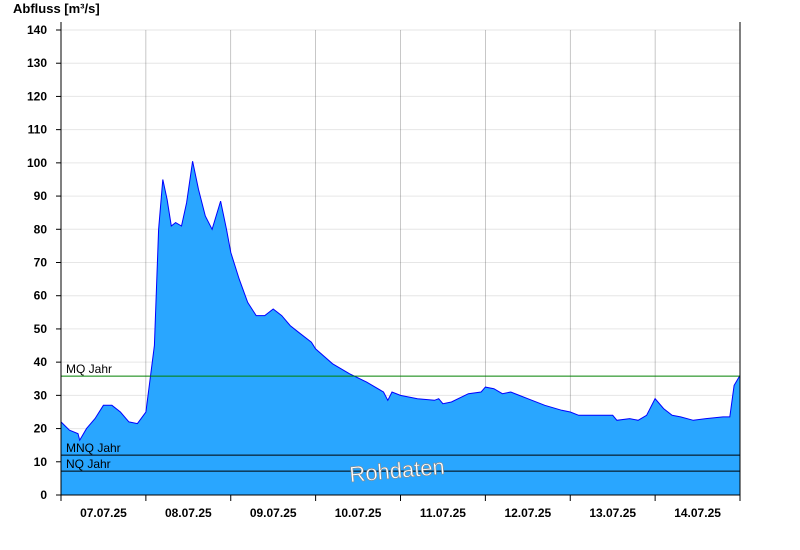 Image resolution: width=800 pixels, height=550 pixels. I want to click on y-tick-label: 60, so click(41, 296).